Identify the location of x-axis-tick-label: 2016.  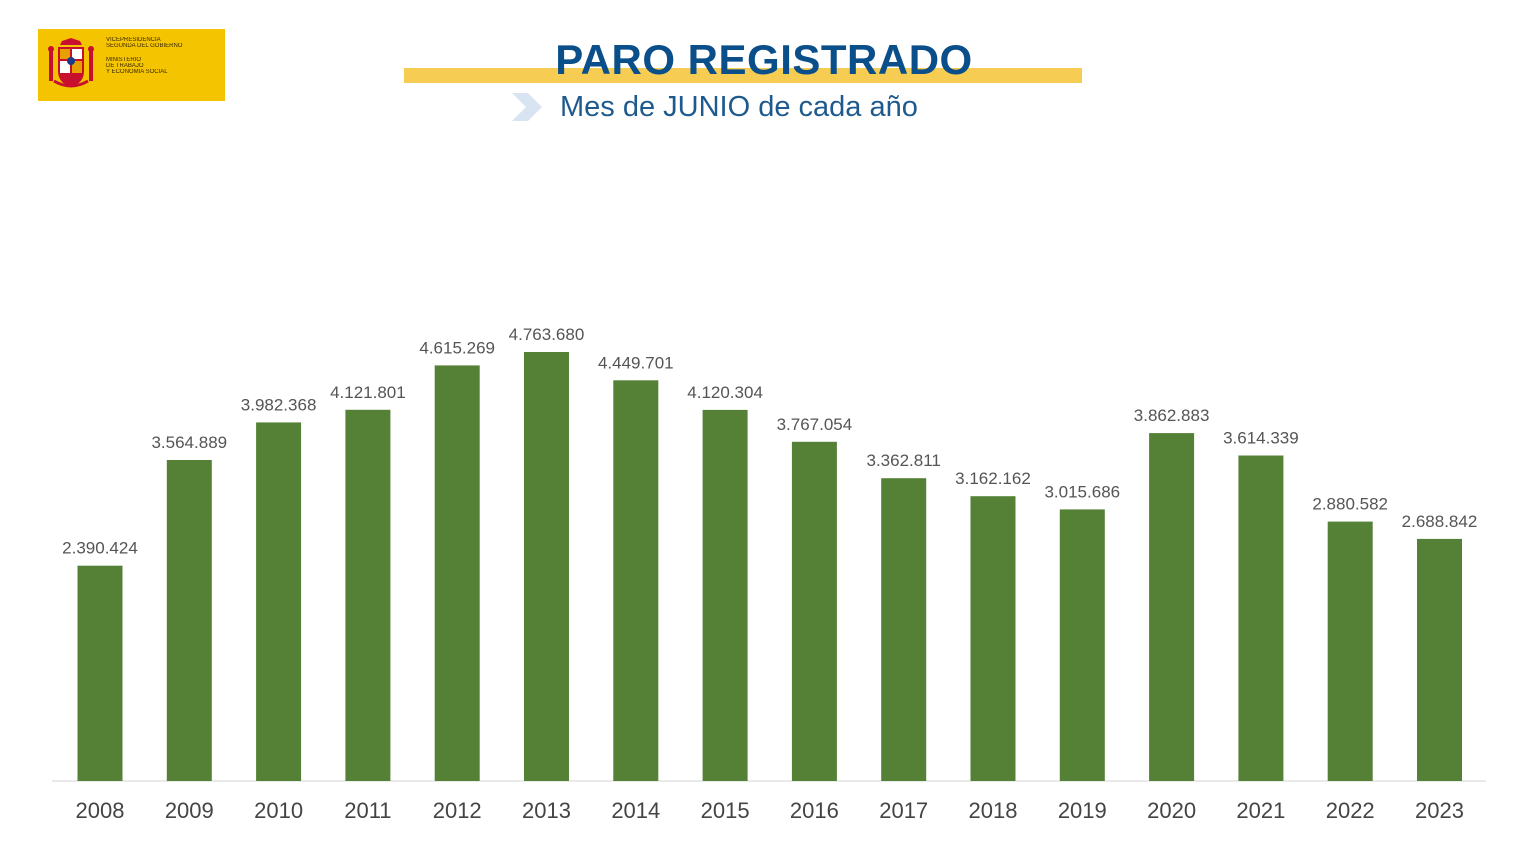
(814, 810).